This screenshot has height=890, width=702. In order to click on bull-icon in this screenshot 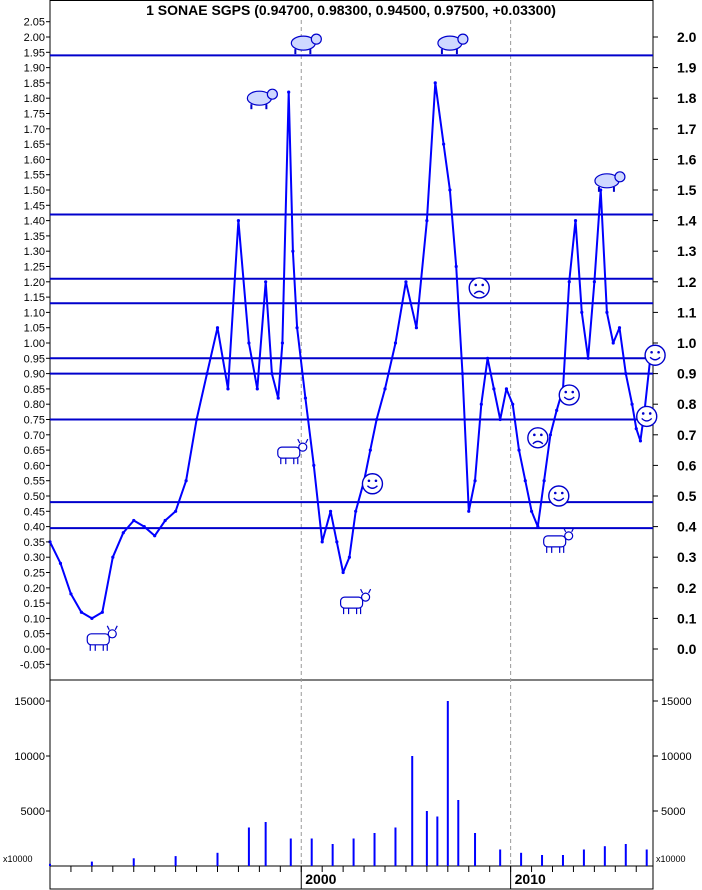, I will do `click(355, 601)`.